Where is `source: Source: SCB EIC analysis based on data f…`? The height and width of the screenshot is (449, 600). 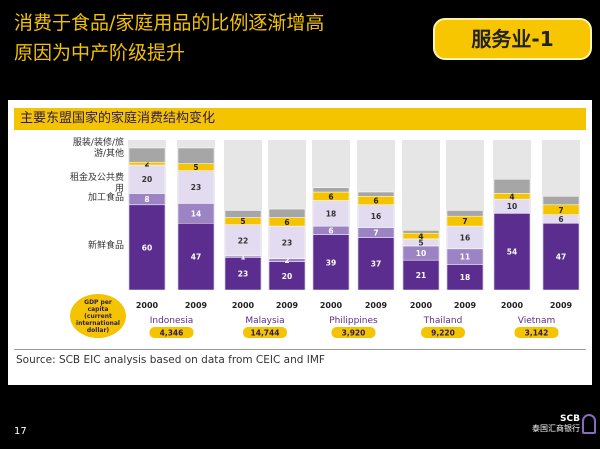 source: Source: SCB EIC analysis based on data f… is located at coordinates (170, 360).